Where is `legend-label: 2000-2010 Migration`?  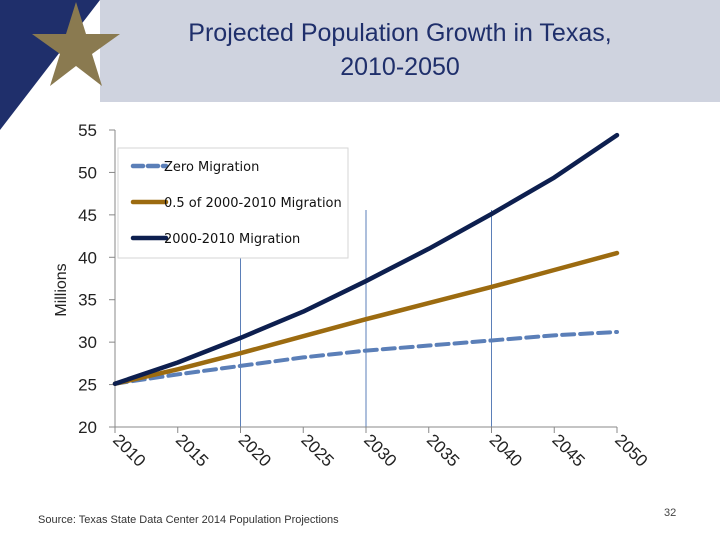
legend-label: 2000-2010 Migration is located at coordinates (232, 239).